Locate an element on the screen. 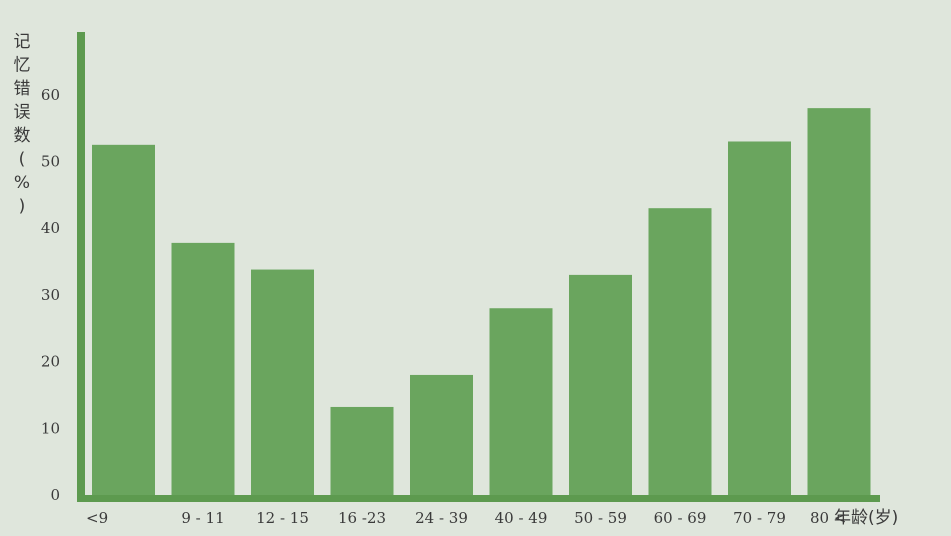 The height and width of the screenshot is (536, 951). x-tick-label: 16 -23 is located at coordinates (362, 518).